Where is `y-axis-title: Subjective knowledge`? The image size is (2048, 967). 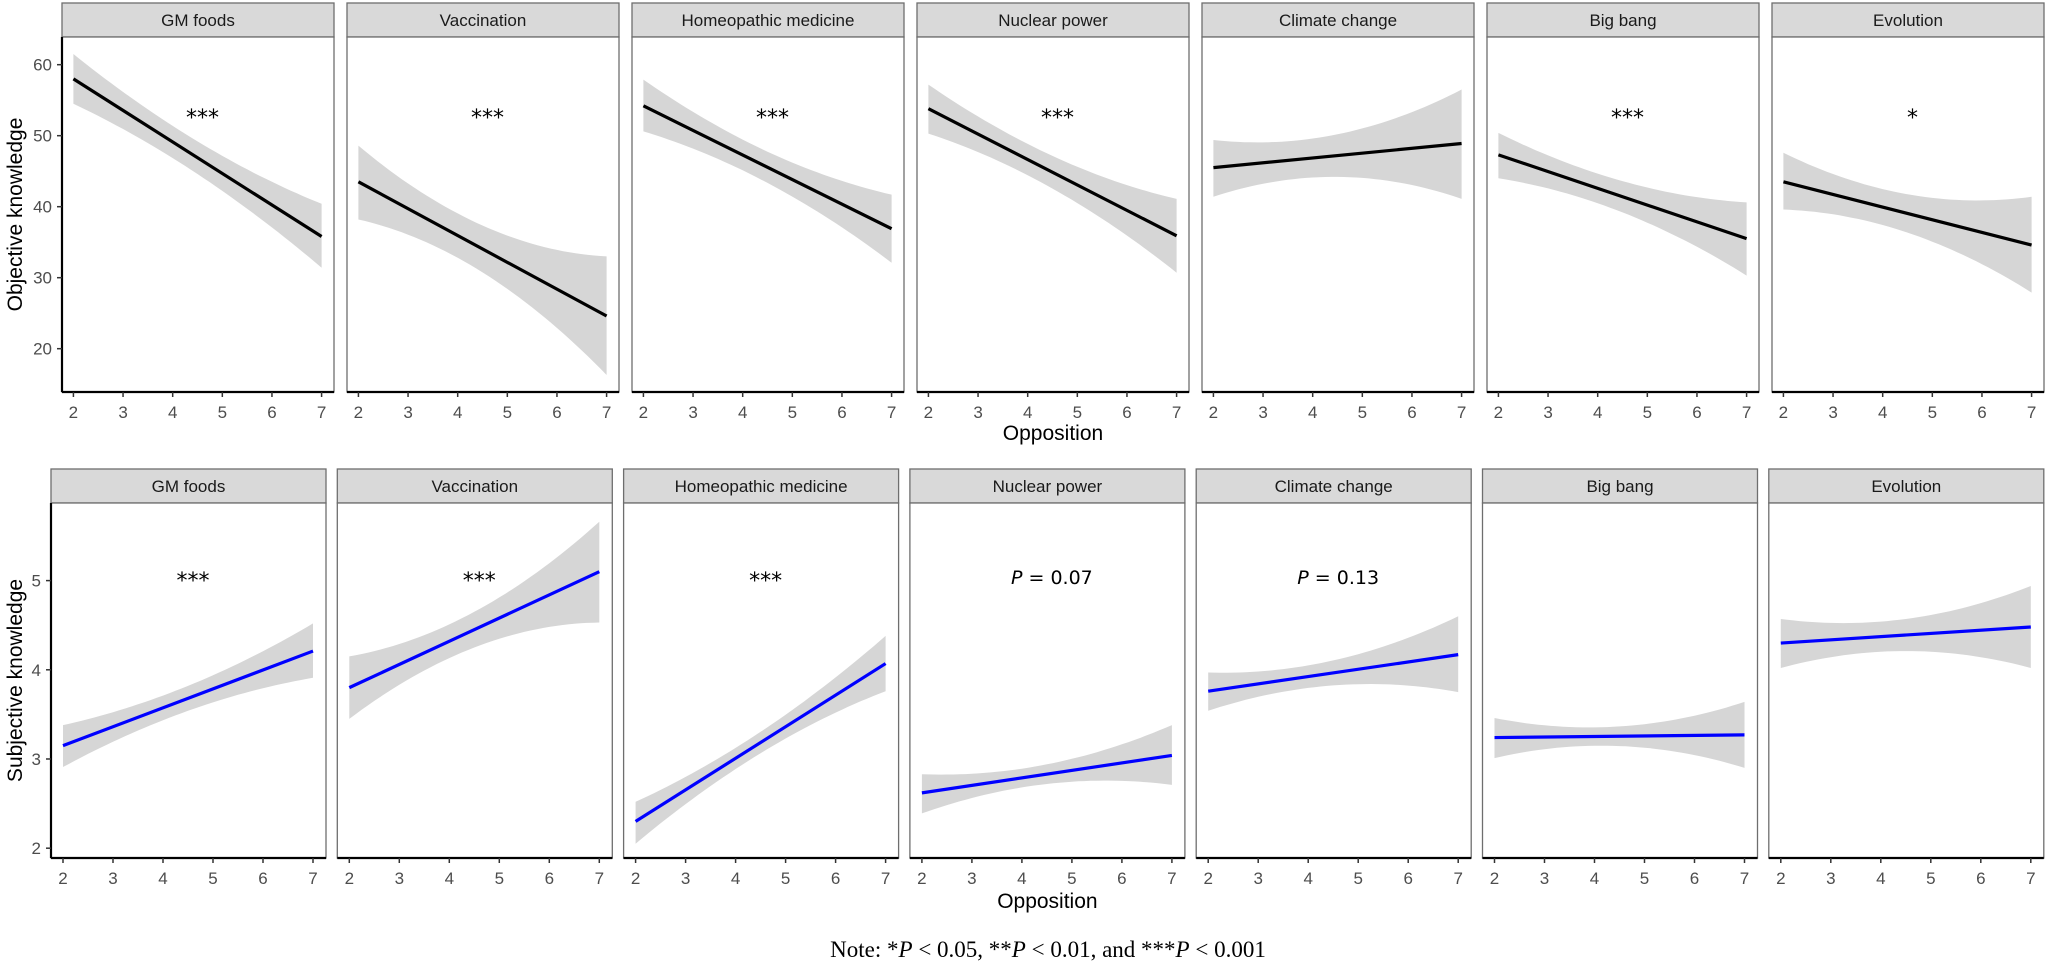 y-axis-title: Subjective knowledge is located at coordinates (15, 680).